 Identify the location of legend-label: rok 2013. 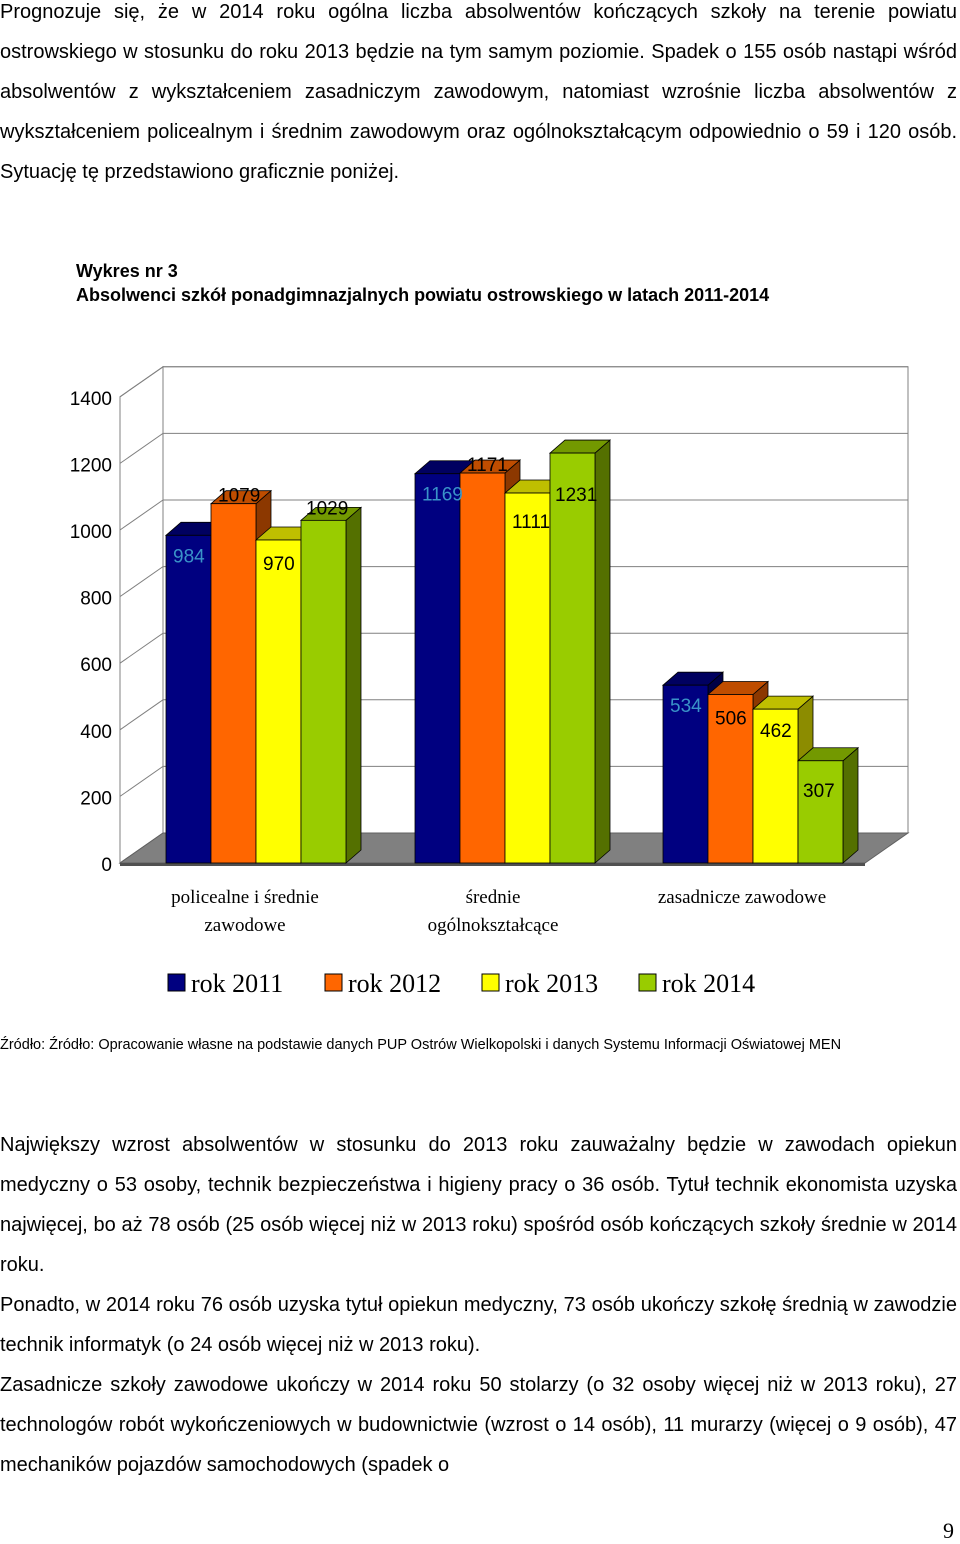
(551, 983).